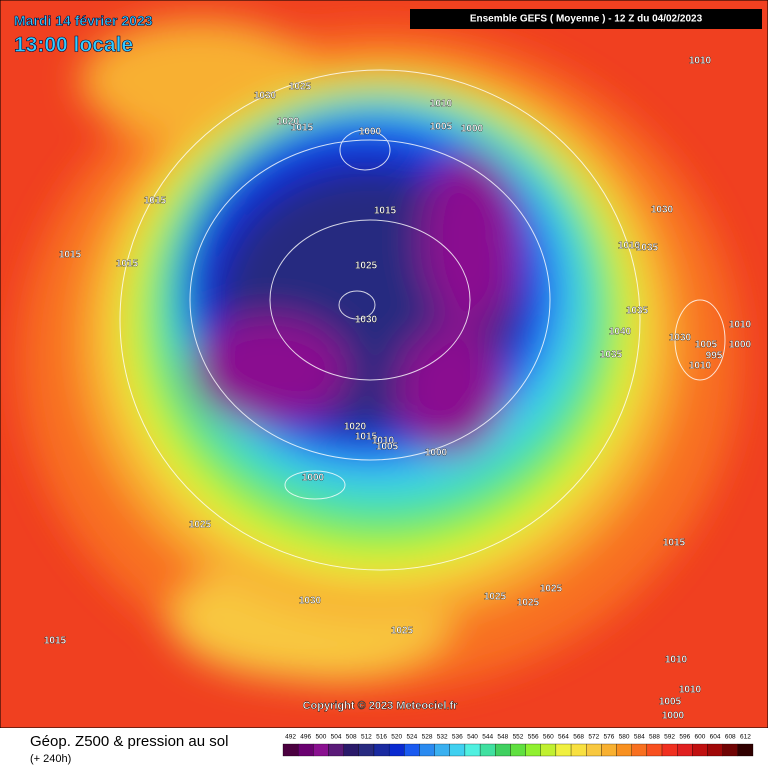 The image size is (768, 773). I want to click on legend-value: 520, so click(396, 737).